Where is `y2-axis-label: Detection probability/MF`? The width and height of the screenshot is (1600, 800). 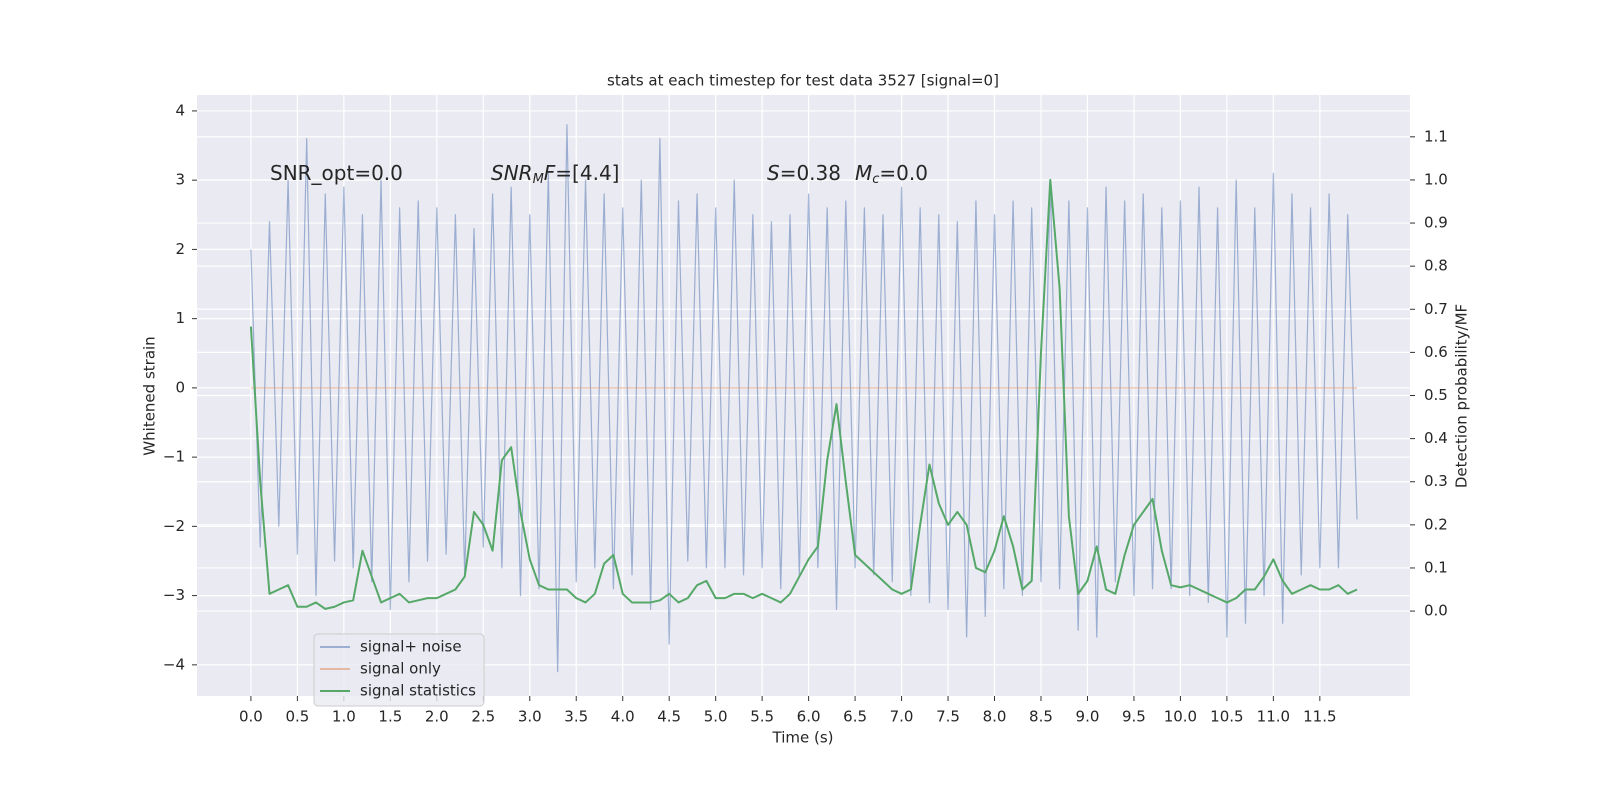
y2-axis-label: Detection probability/MF is located at coordinates (1462, 396).